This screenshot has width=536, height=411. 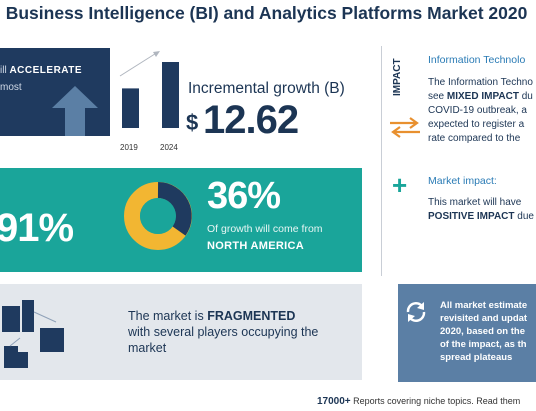 I want to click on footer-count: 17000+, so click(x=334, y=401).